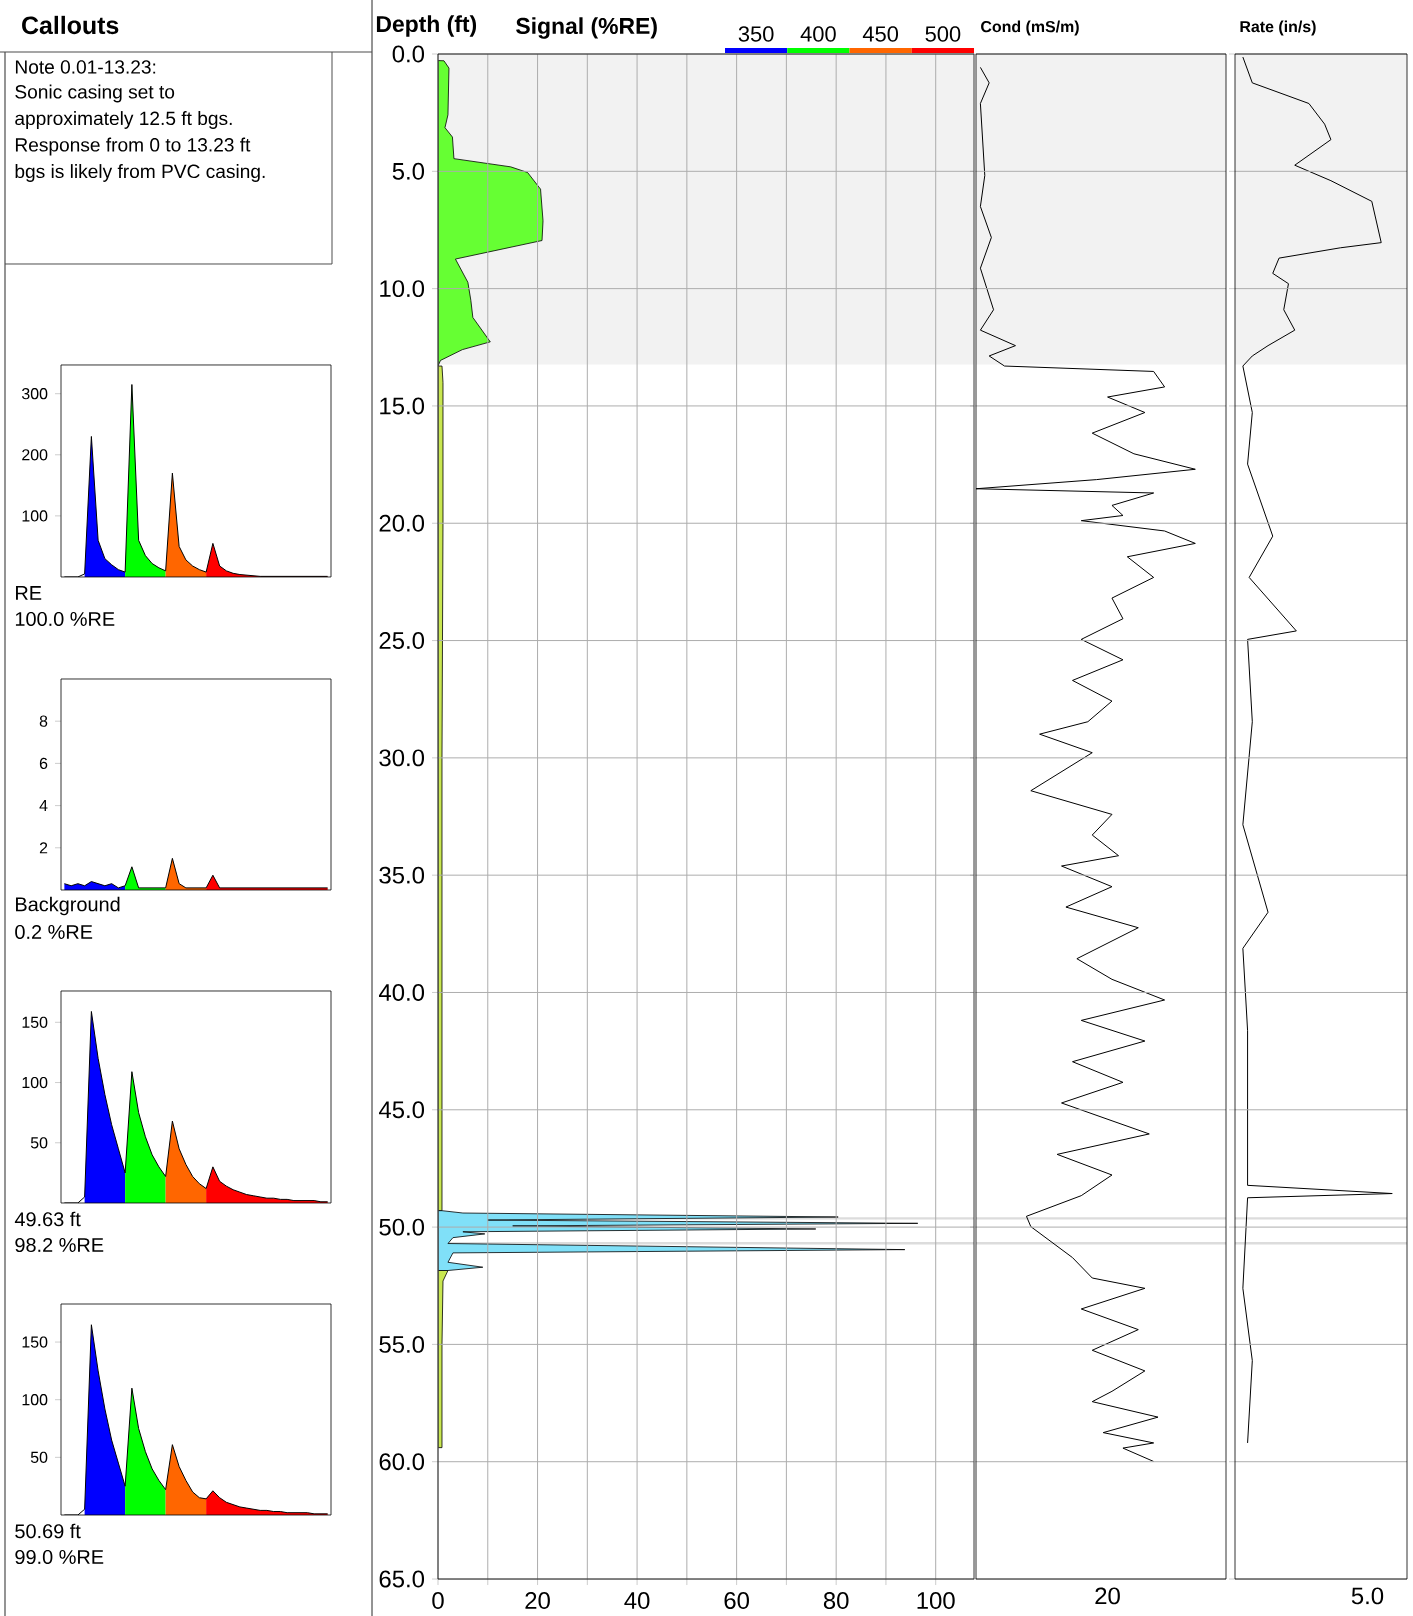 This screenshot has width=1413, height=1616. What do you see at coordinates (402, 1227) in the screenshot?
I see `y-tick-label: 50.0` at bounding box center [402, 1227].